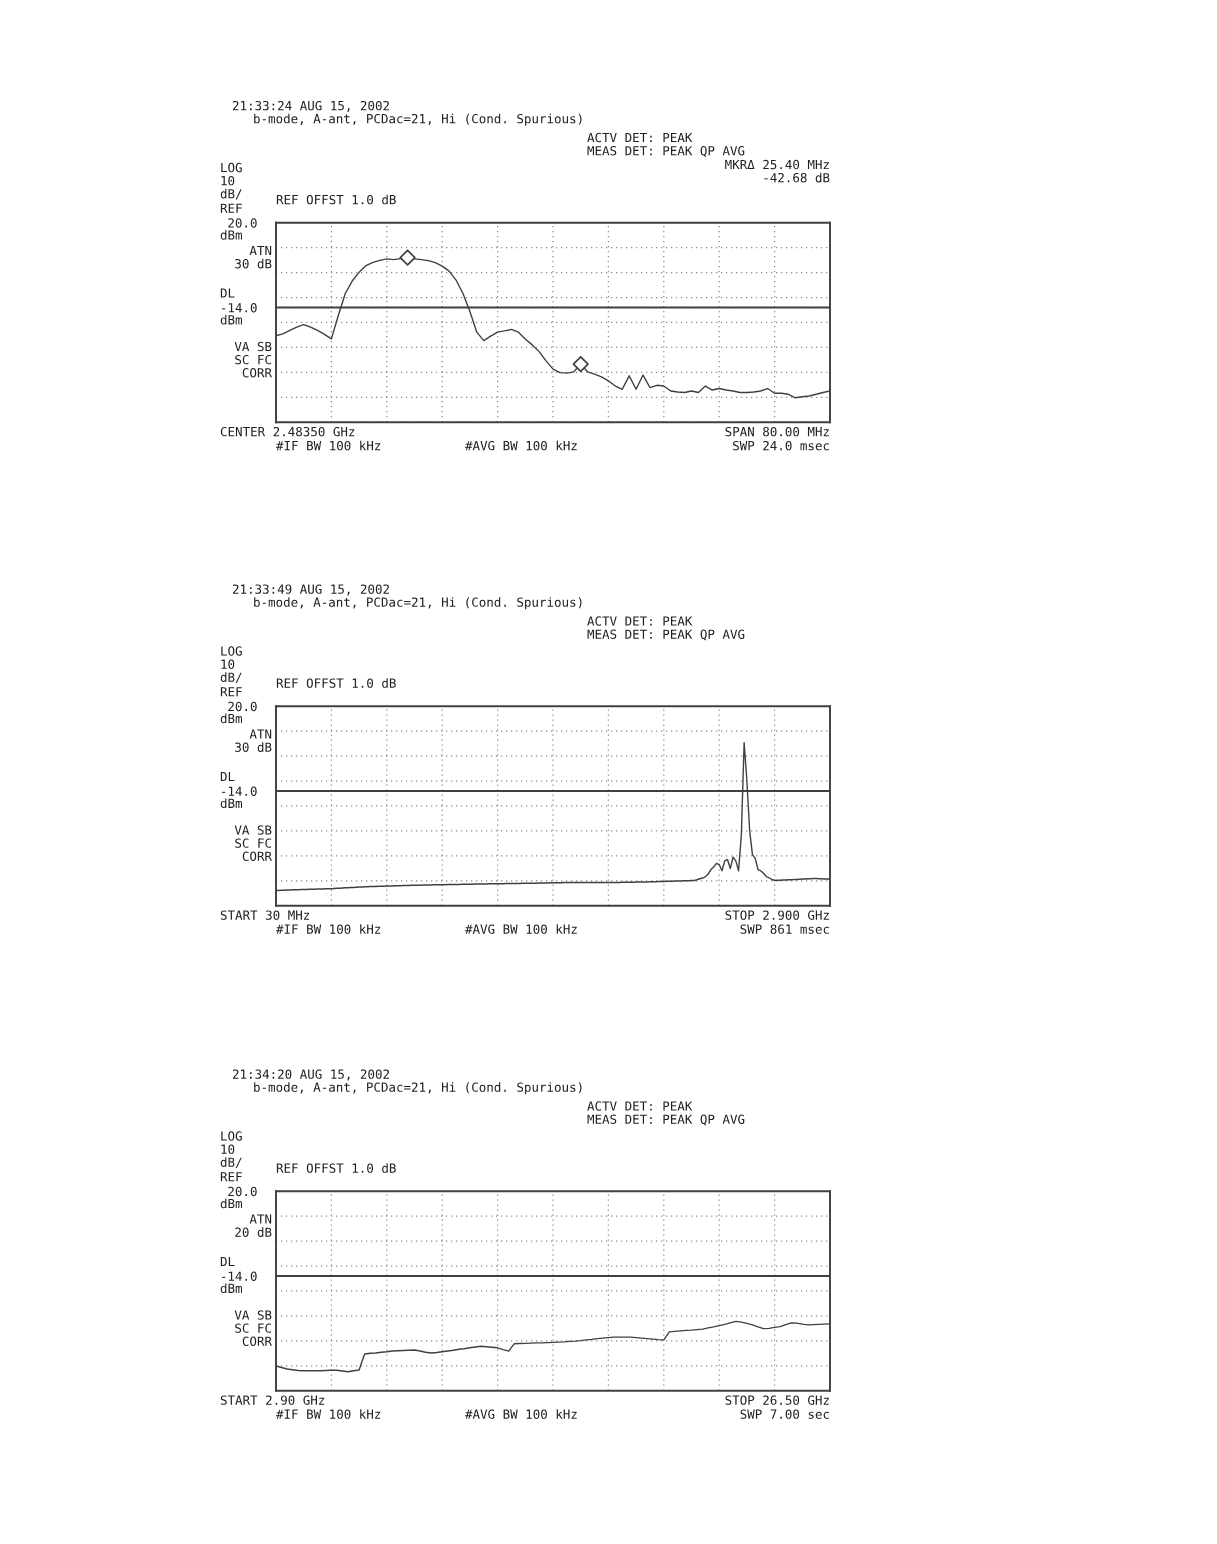  What do you see at coordinates (784, 1414) in the screenshot?
I see `text: SWP 7.00 sec` at bounding box center [784, 1414].